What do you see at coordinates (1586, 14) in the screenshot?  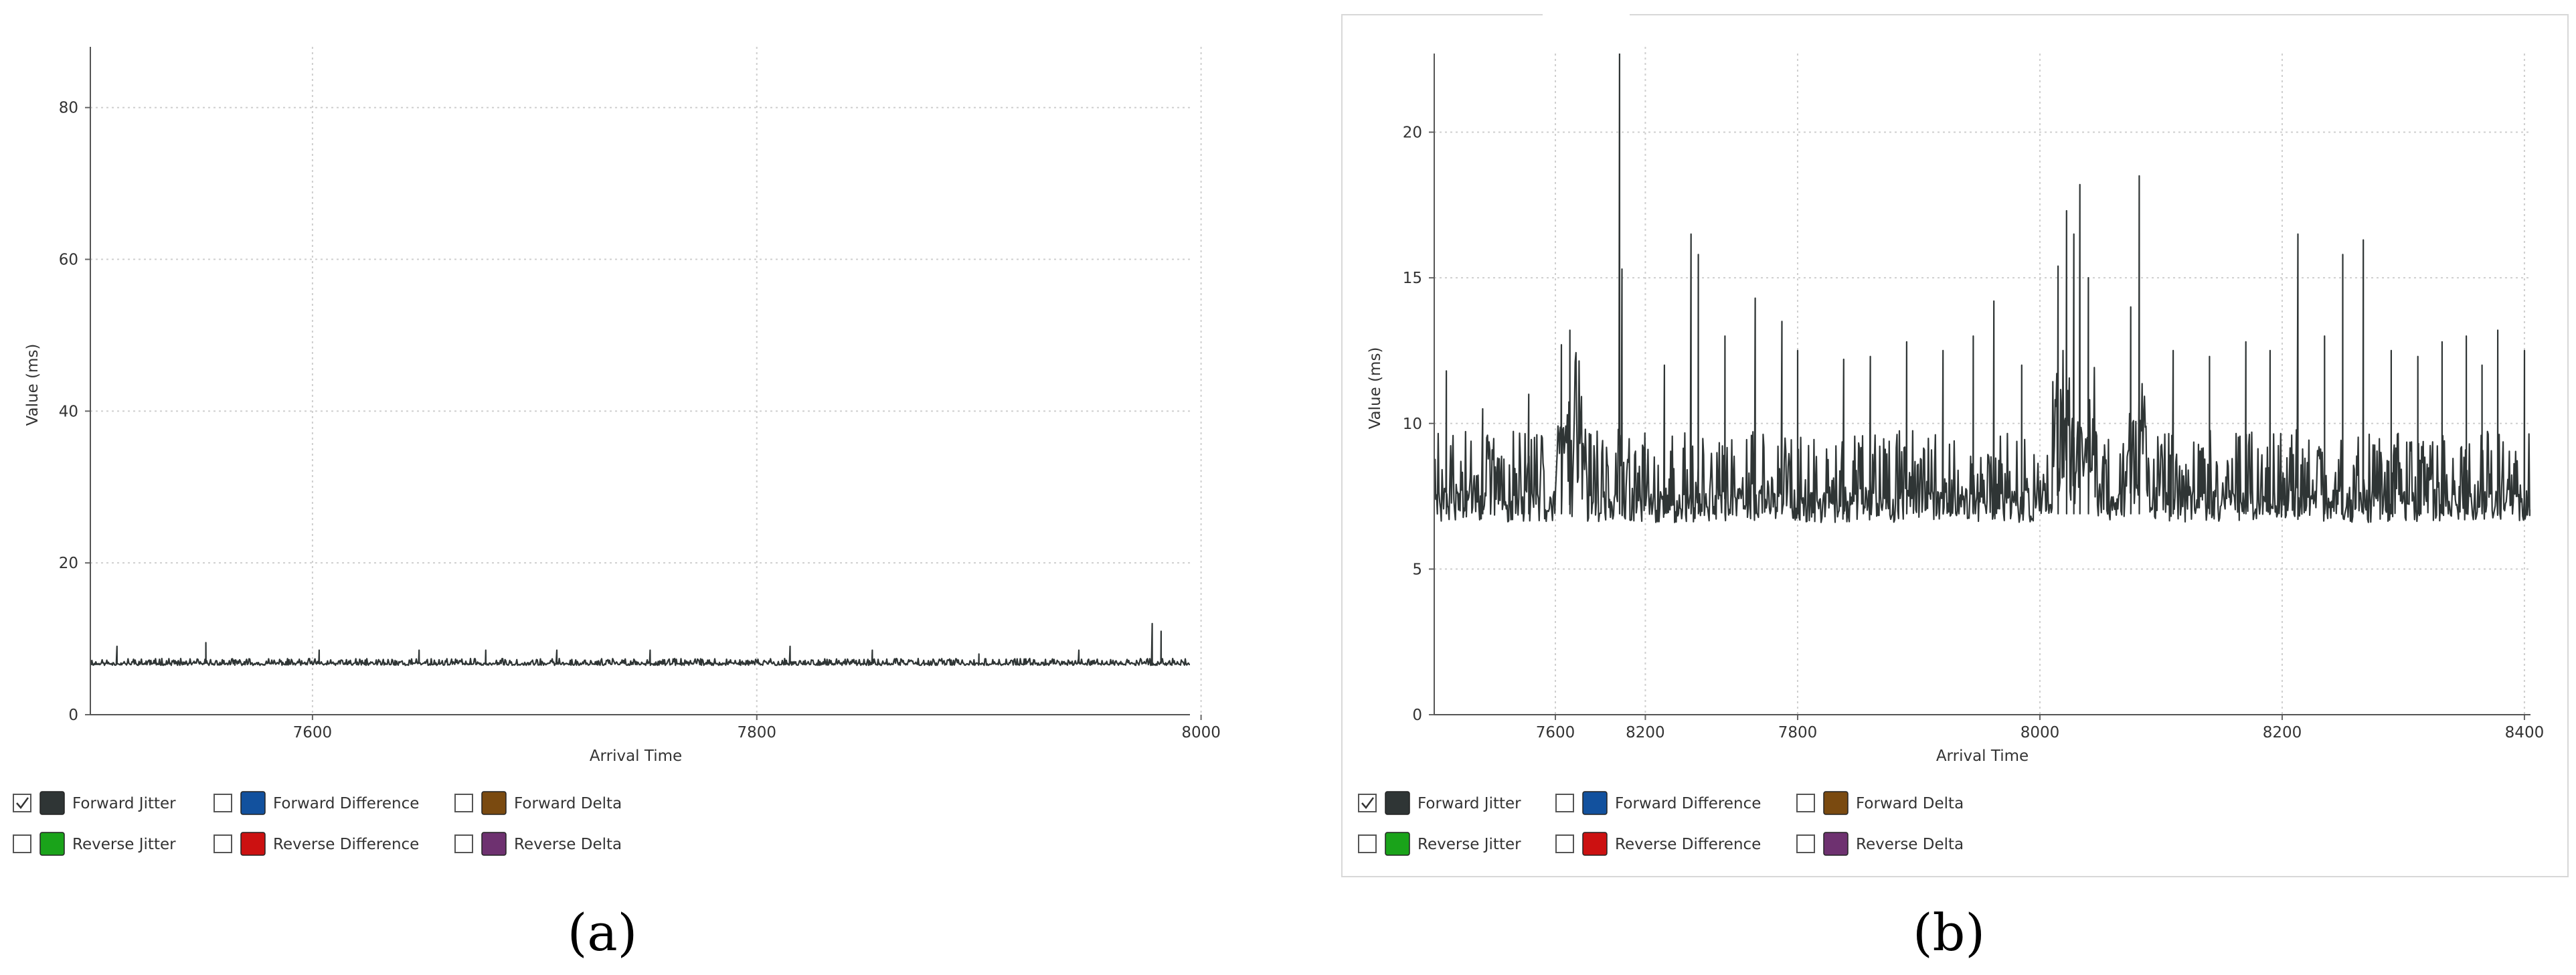 I see `panel-b-window-gap` at bounding box center [1586, 14].